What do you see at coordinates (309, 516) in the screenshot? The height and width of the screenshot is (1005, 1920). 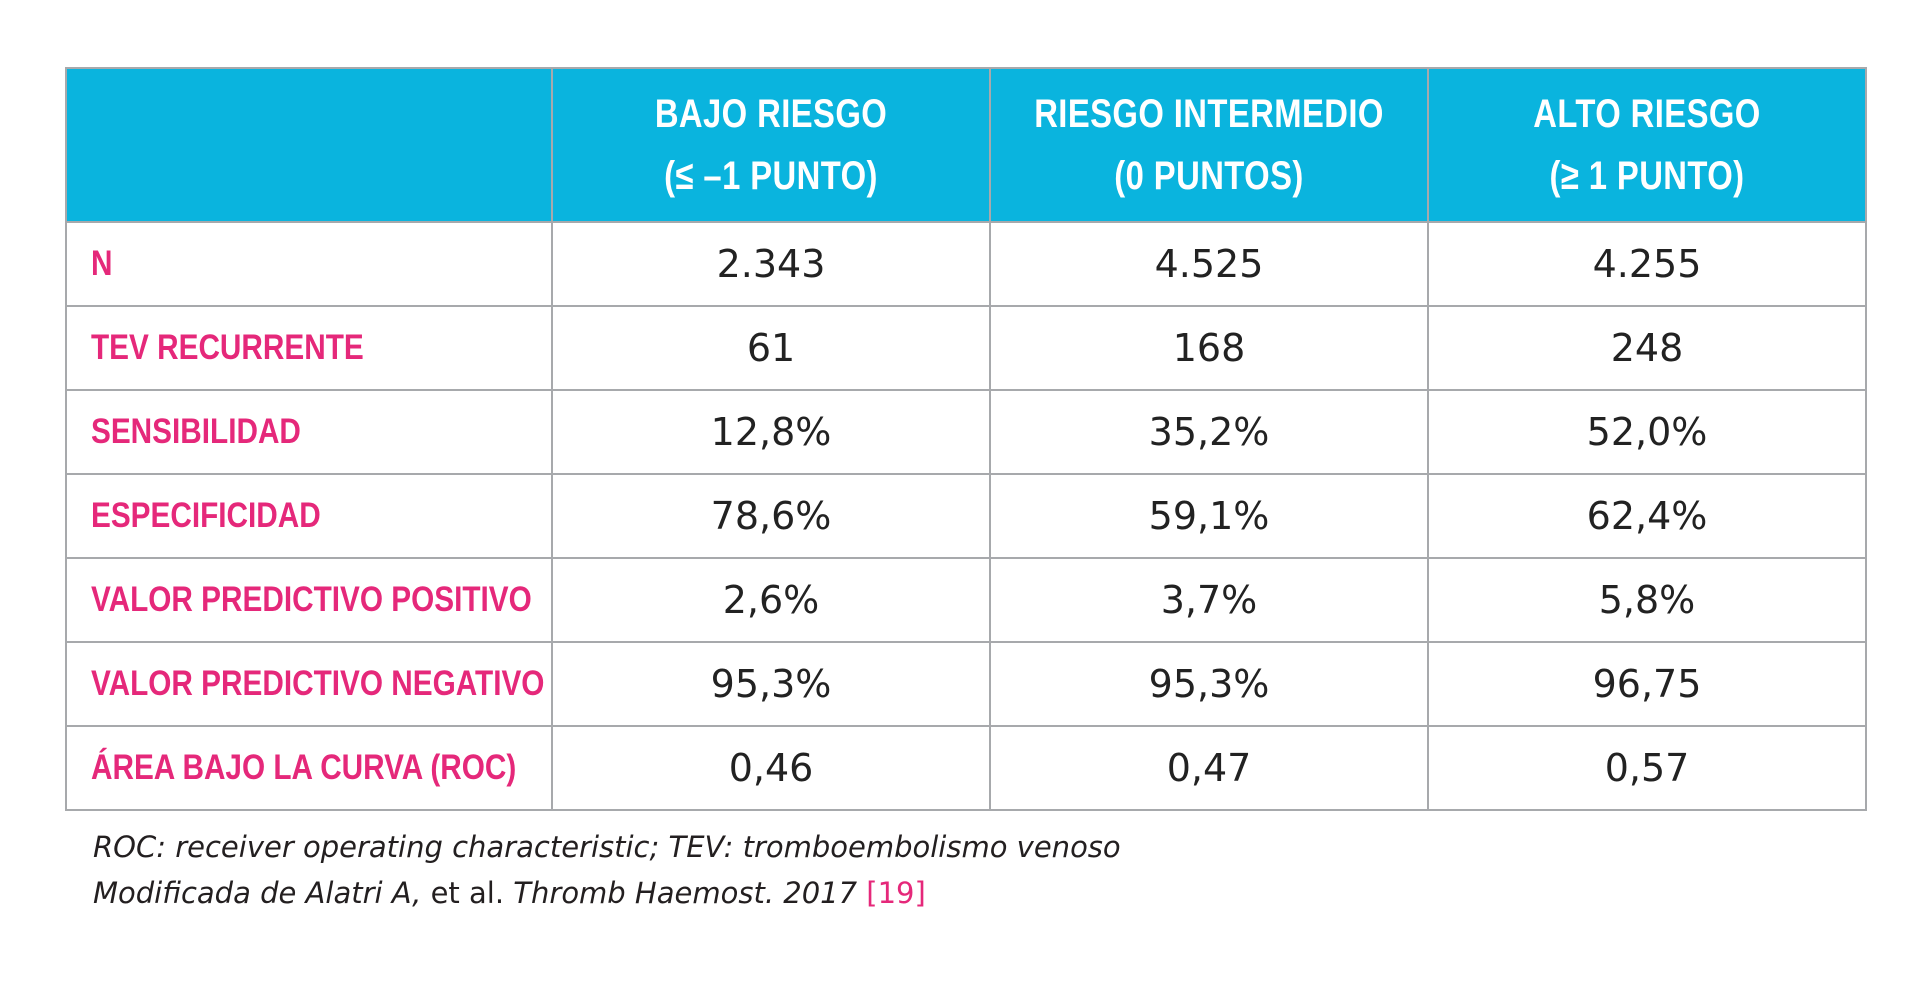 I see `row-label: ESPECIFICIDAD` at bounding box center [309, 516].